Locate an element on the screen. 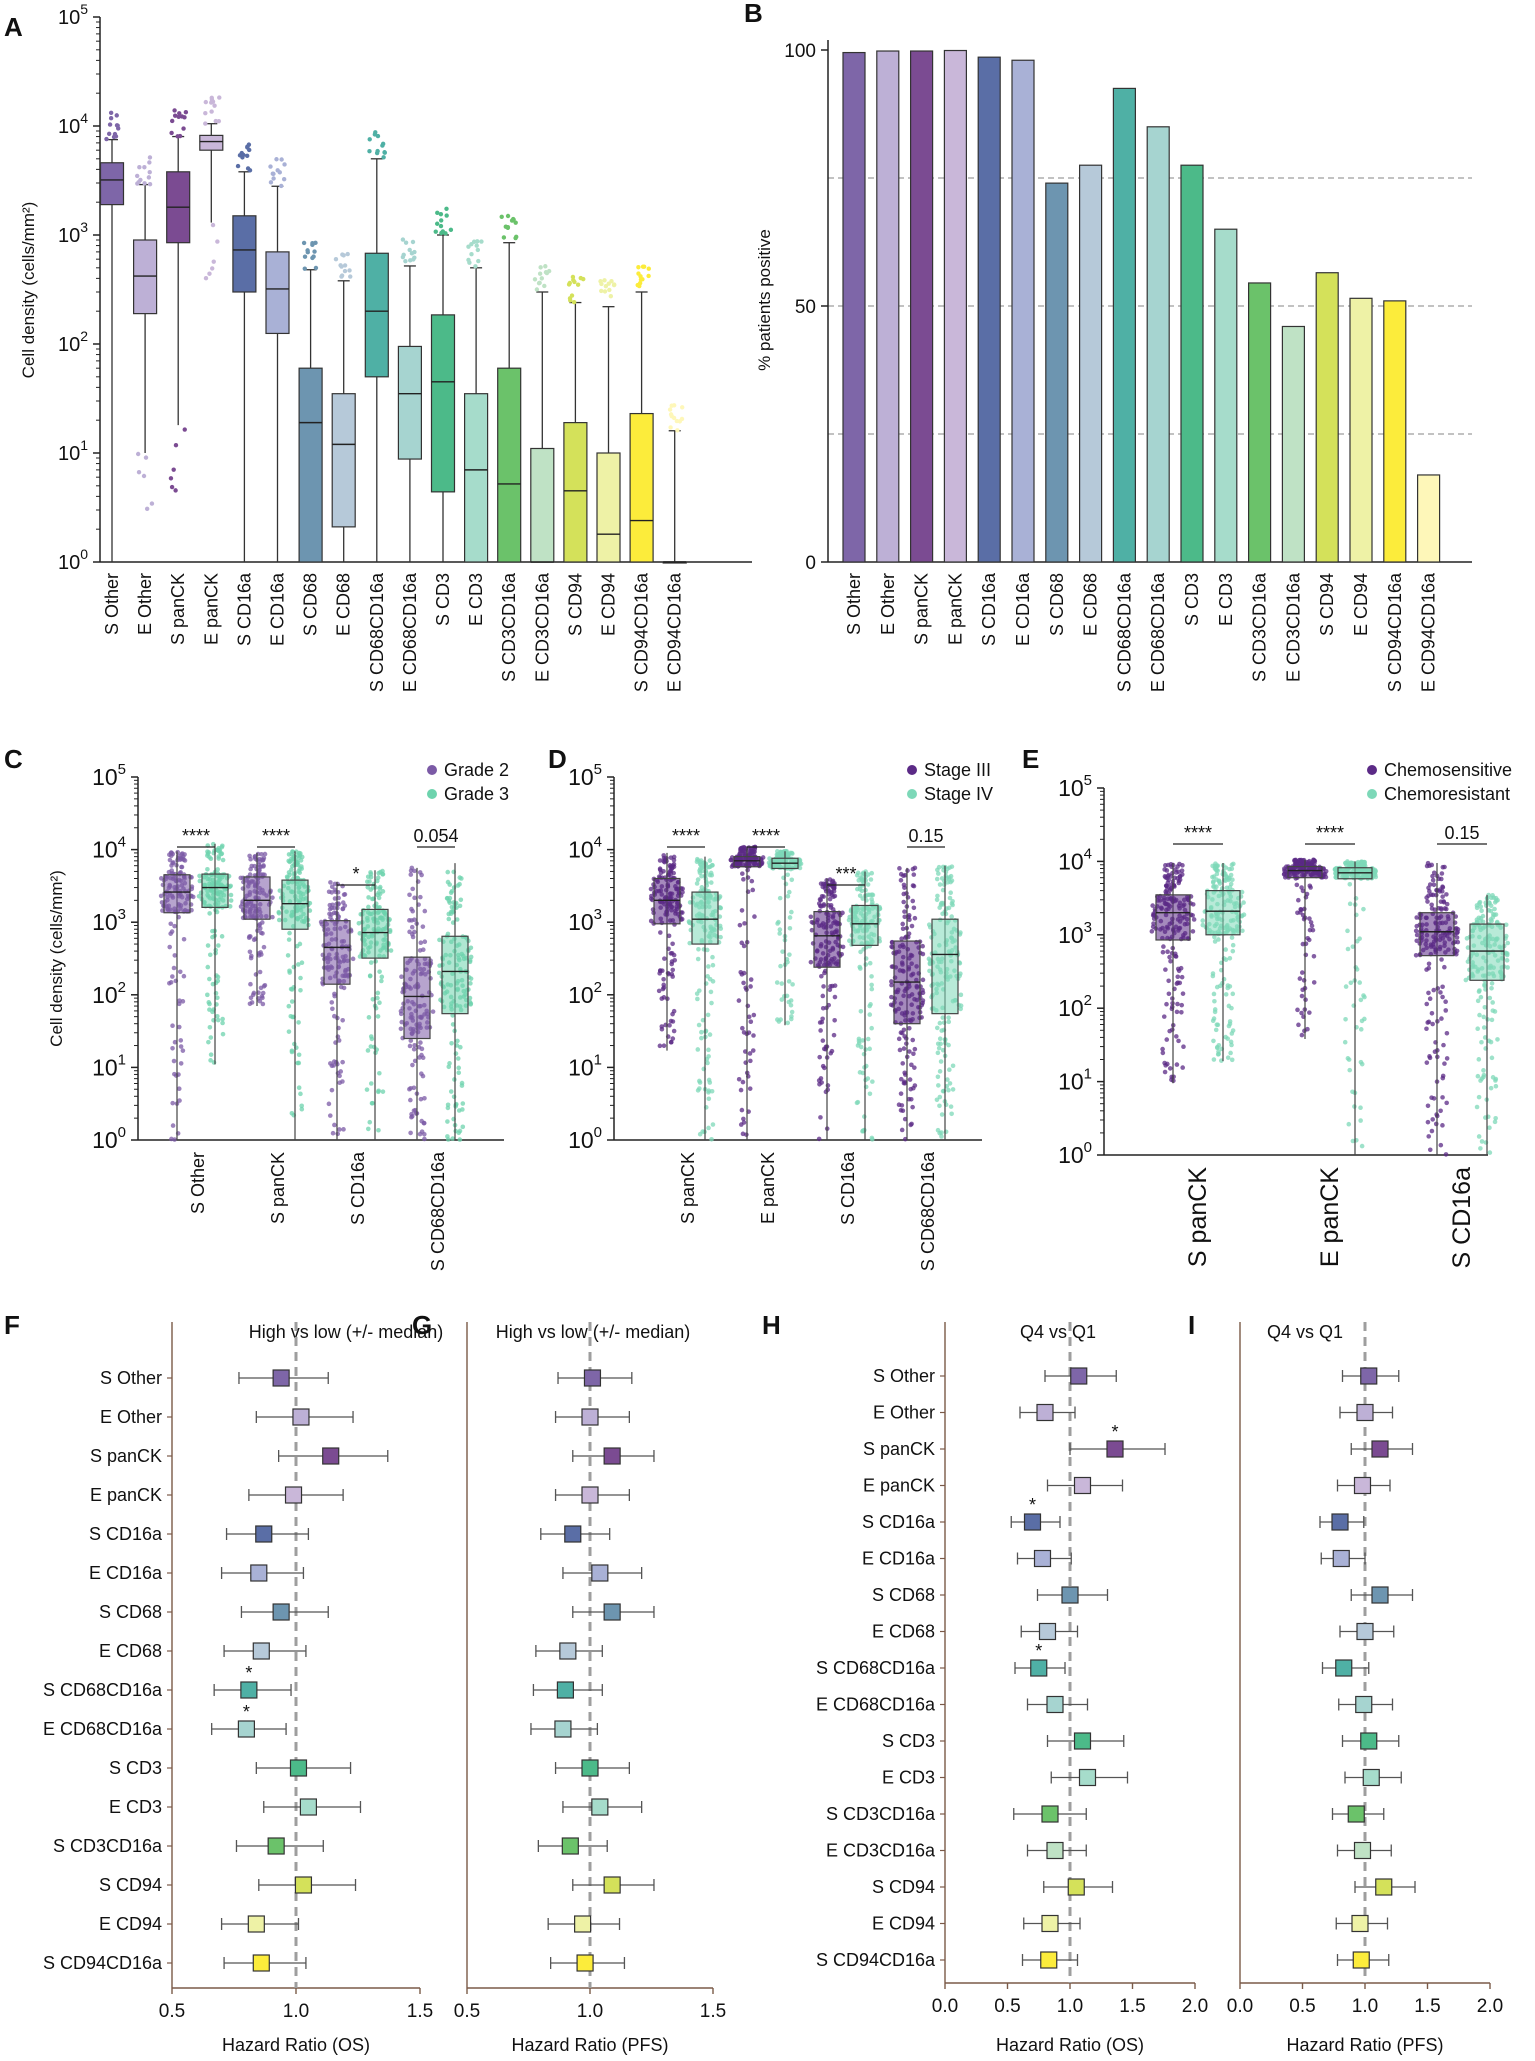 This screenshot has height=2061, width=1535. x-tick-label: E panCK is located at coordinates (955, 609).